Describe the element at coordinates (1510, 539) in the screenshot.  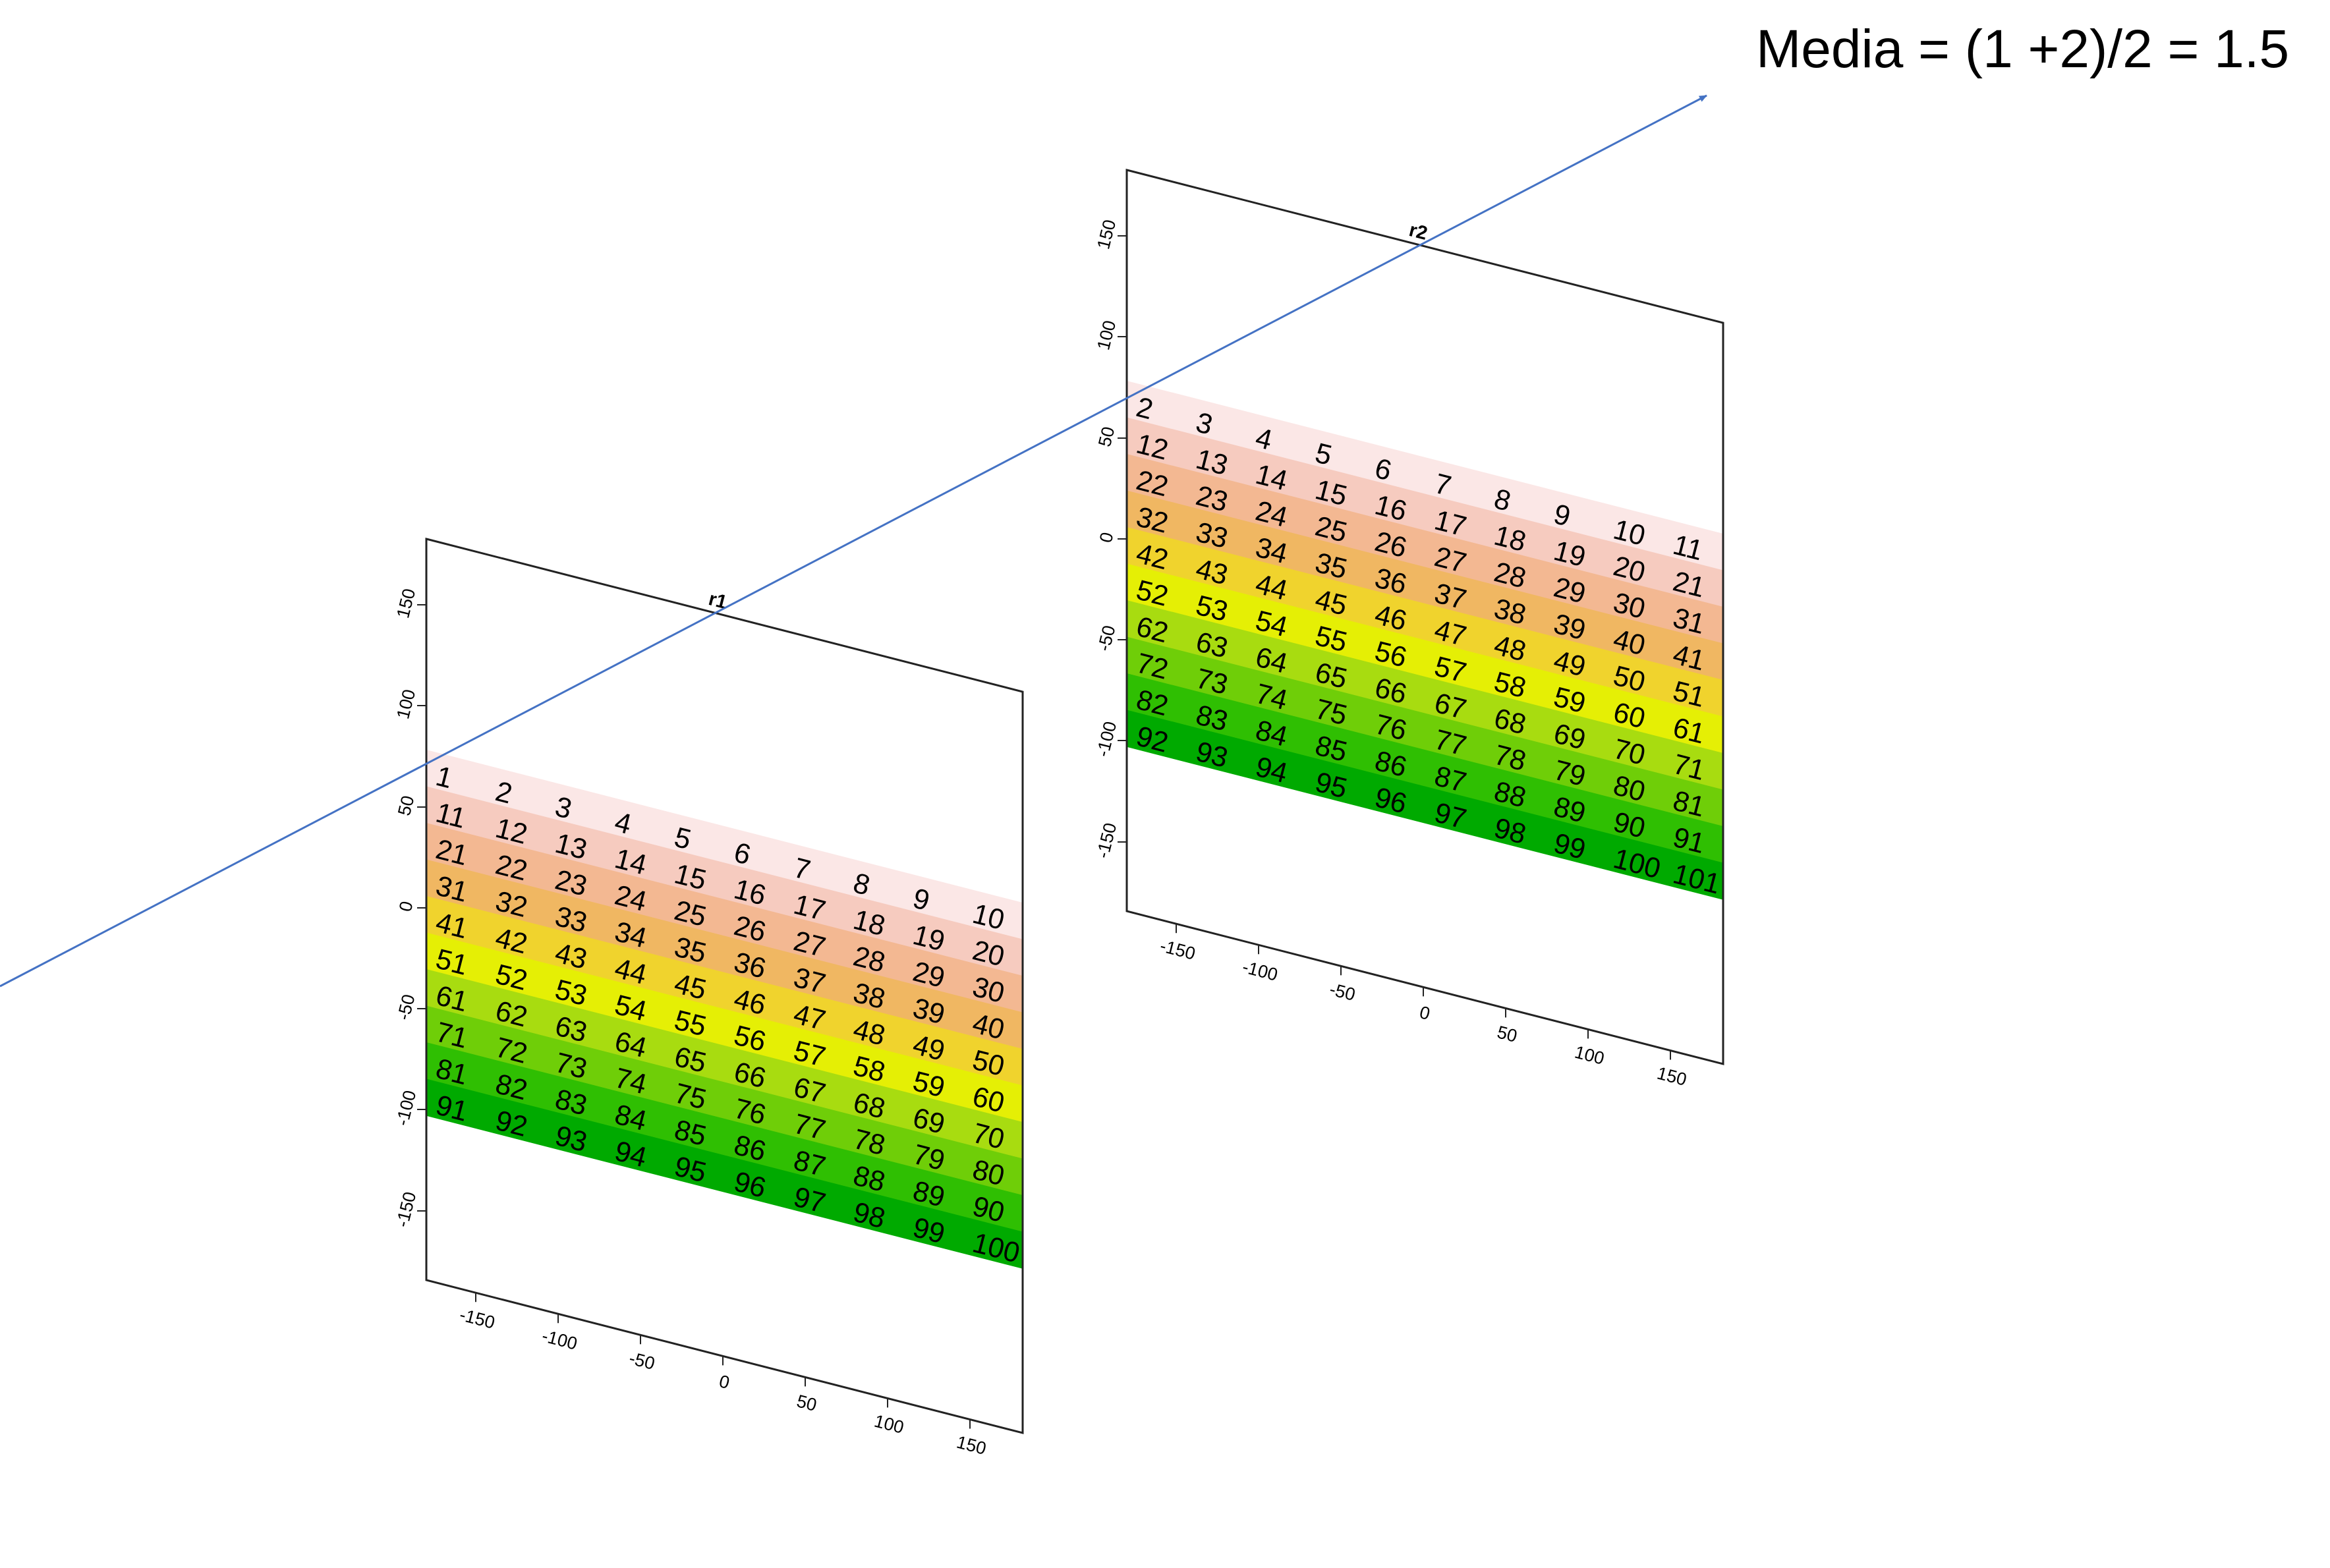
I see `cell-value: 18` at that location.